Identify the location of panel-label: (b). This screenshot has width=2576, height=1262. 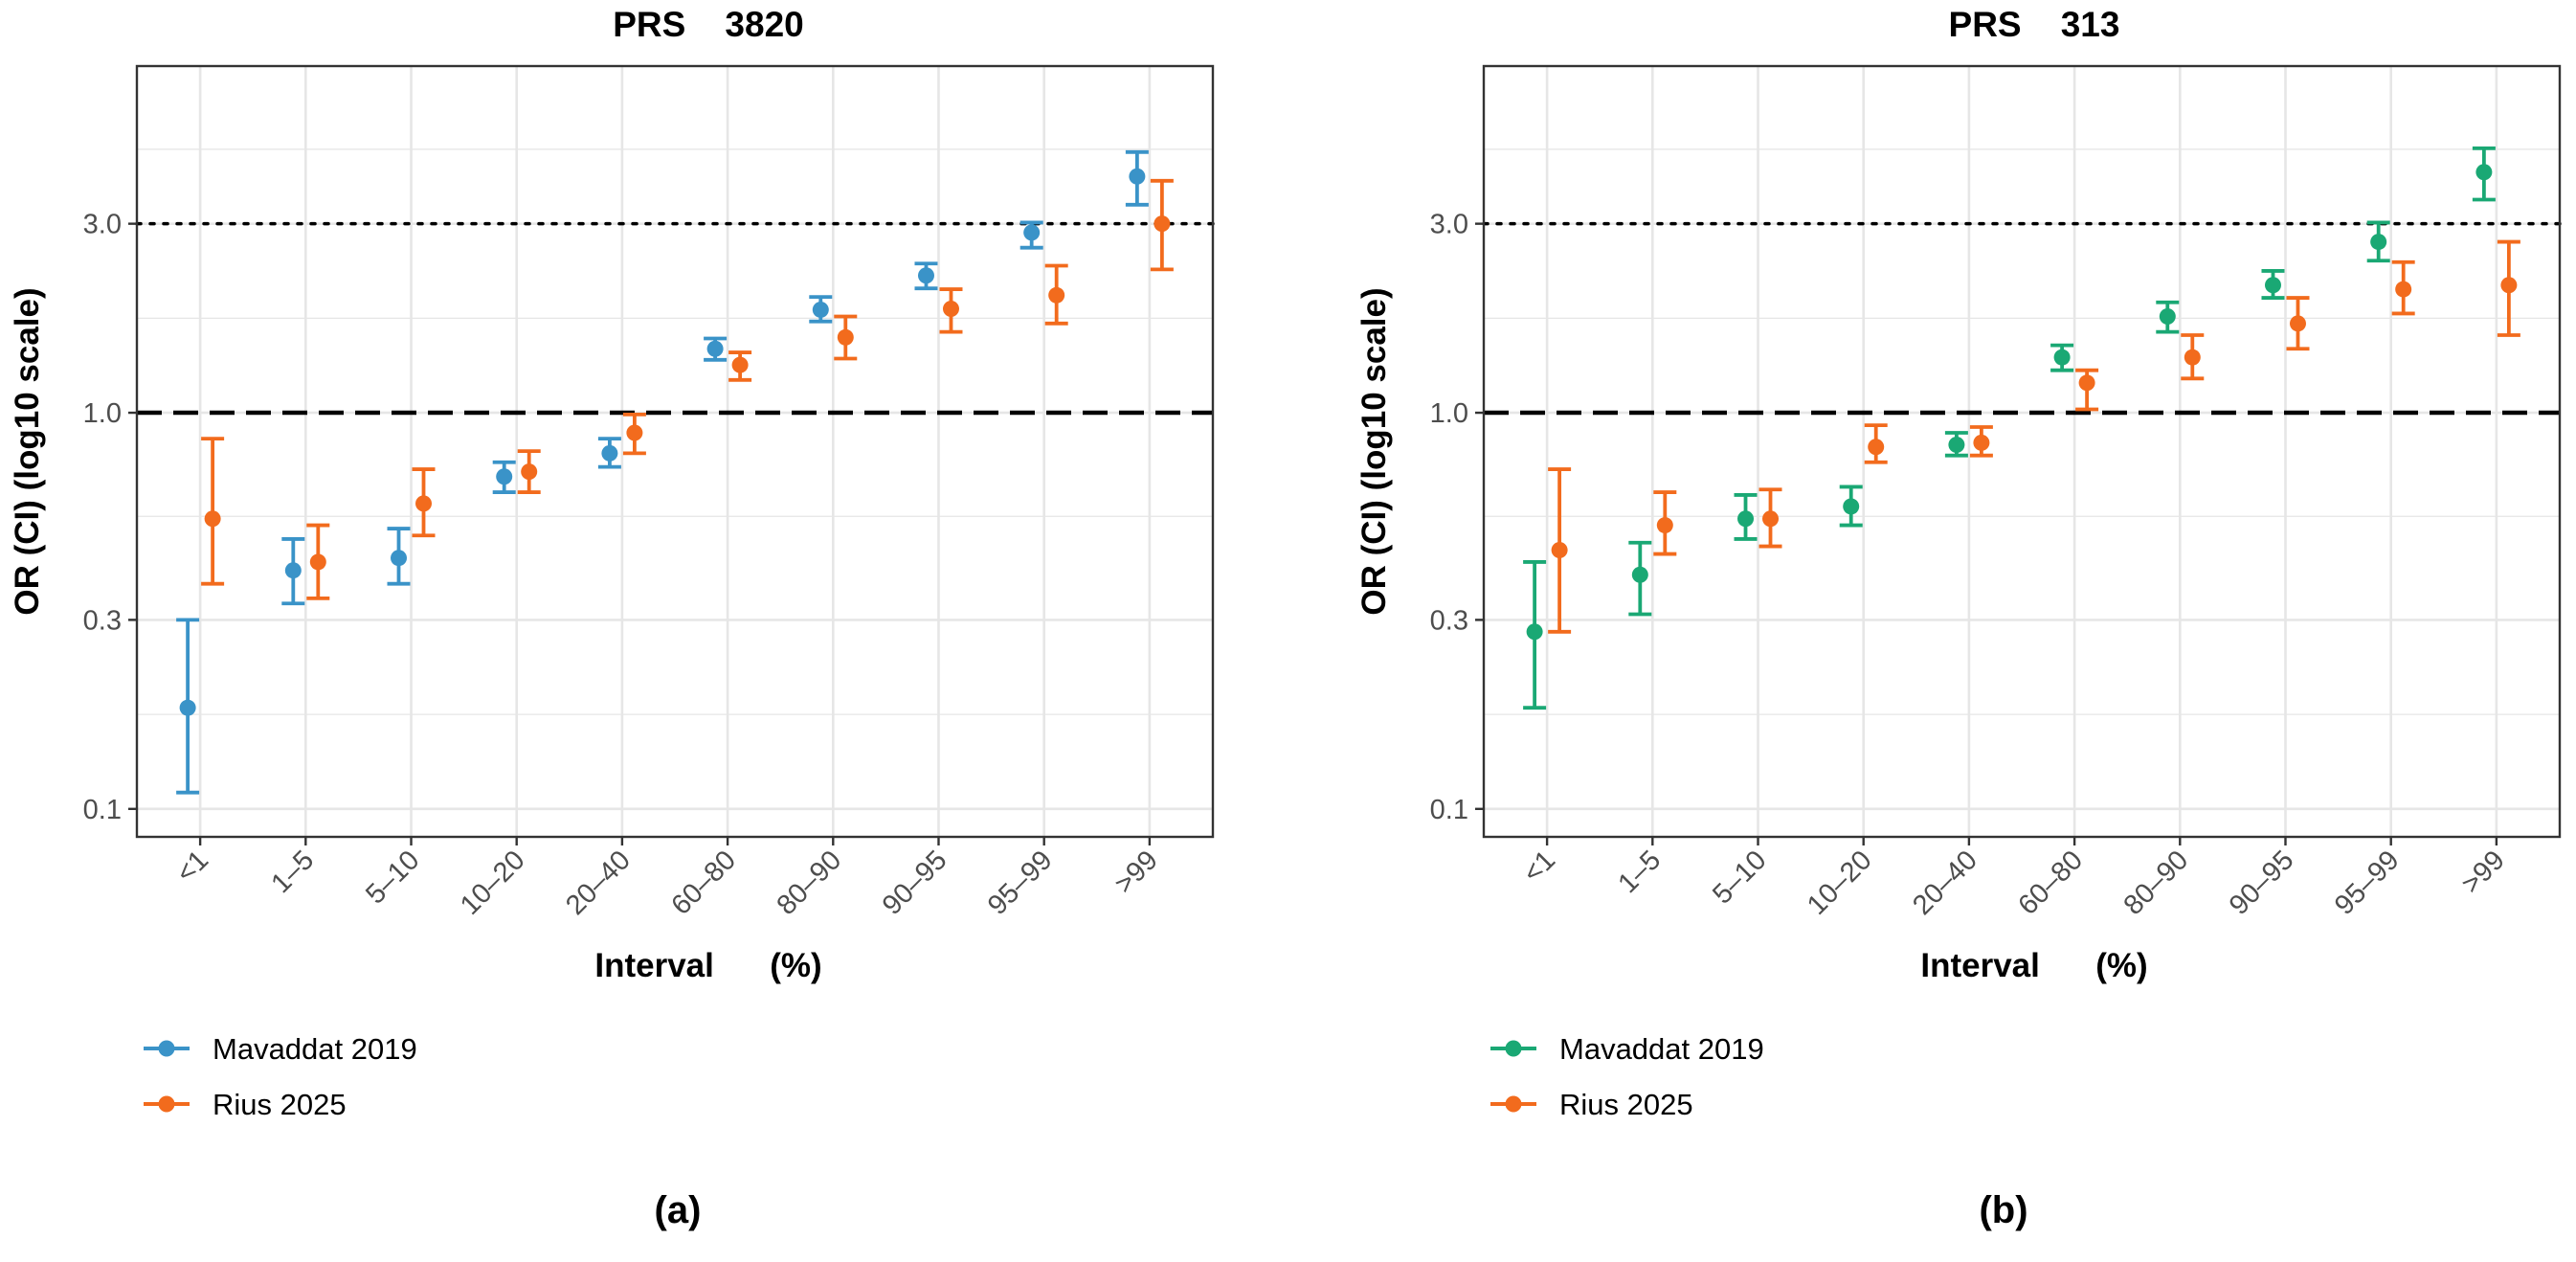
(2003, 1210).